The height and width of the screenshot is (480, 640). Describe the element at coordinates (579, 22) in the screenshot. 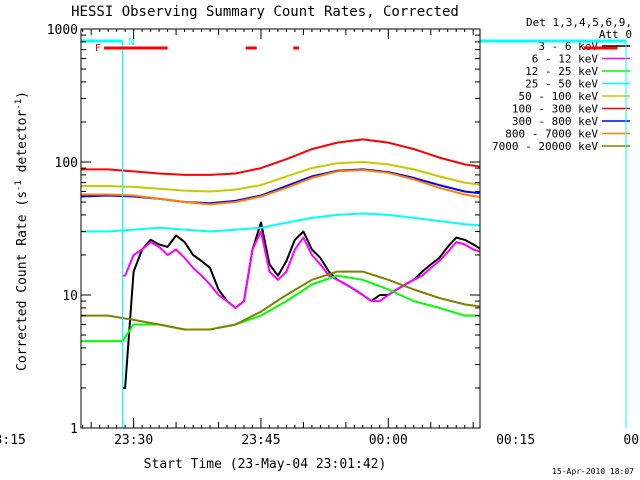

I see `legend-header-line-1: Det 1,3,4,5,6,9,` at that location.